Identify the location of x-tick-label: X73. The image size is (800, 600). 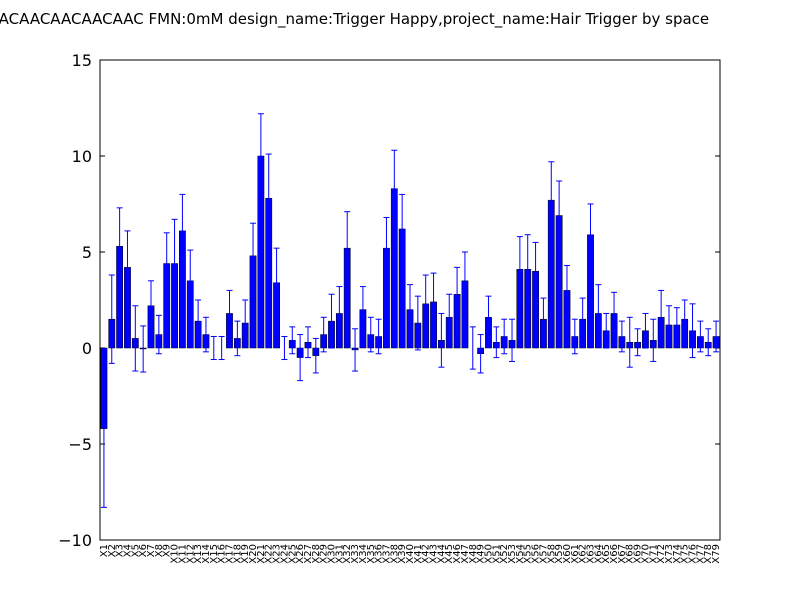
(669, 554).